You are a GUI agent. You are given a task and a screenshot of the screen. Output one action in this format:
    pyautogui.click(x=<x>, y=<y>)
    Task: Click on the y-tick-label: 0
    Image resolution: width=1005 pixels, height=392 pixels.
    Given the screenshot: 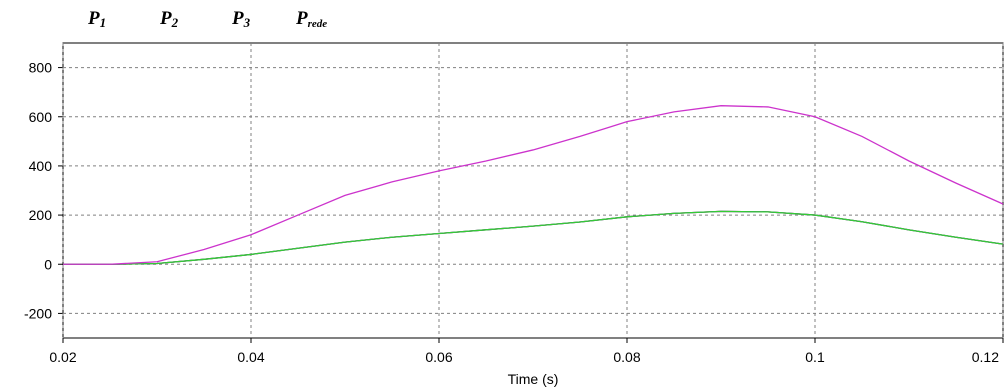 What is the action you would take?
    pyautogui.click(x=48, y=264)
    